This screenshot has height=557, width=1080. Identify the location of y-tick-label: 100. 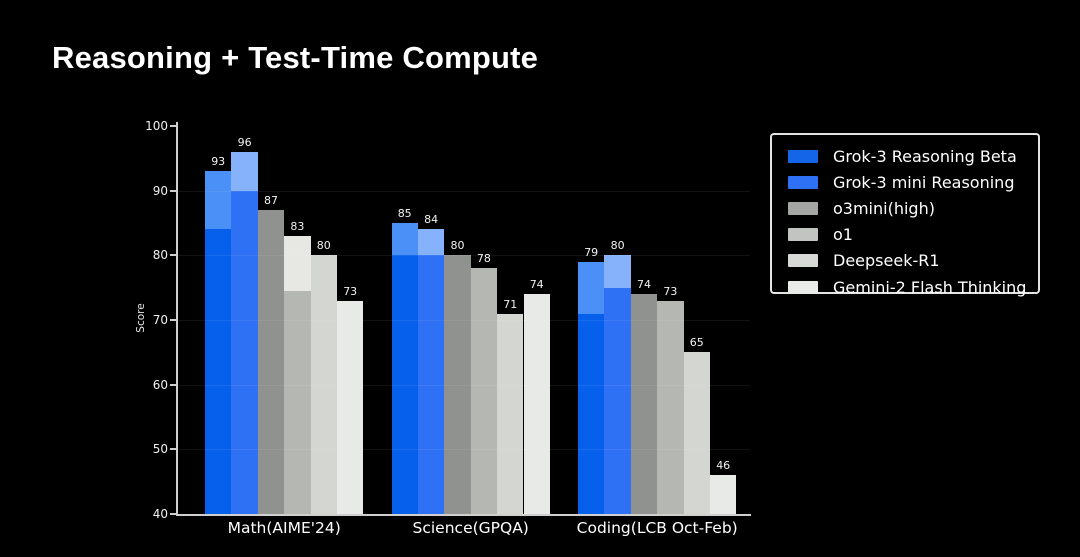
(156, 126).